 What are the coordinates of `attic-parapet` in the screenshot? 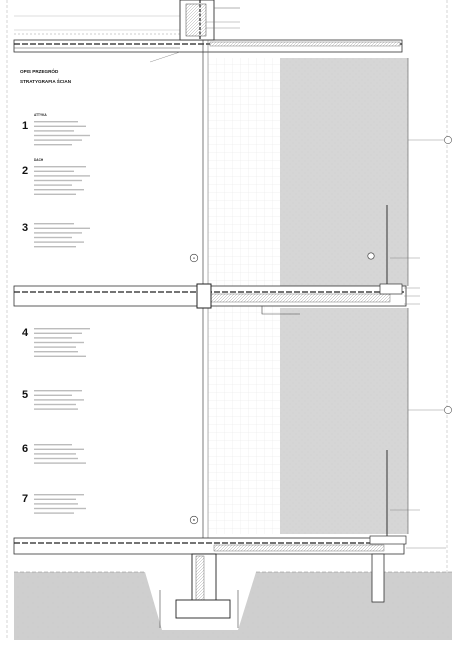 It's located at (209, 20).